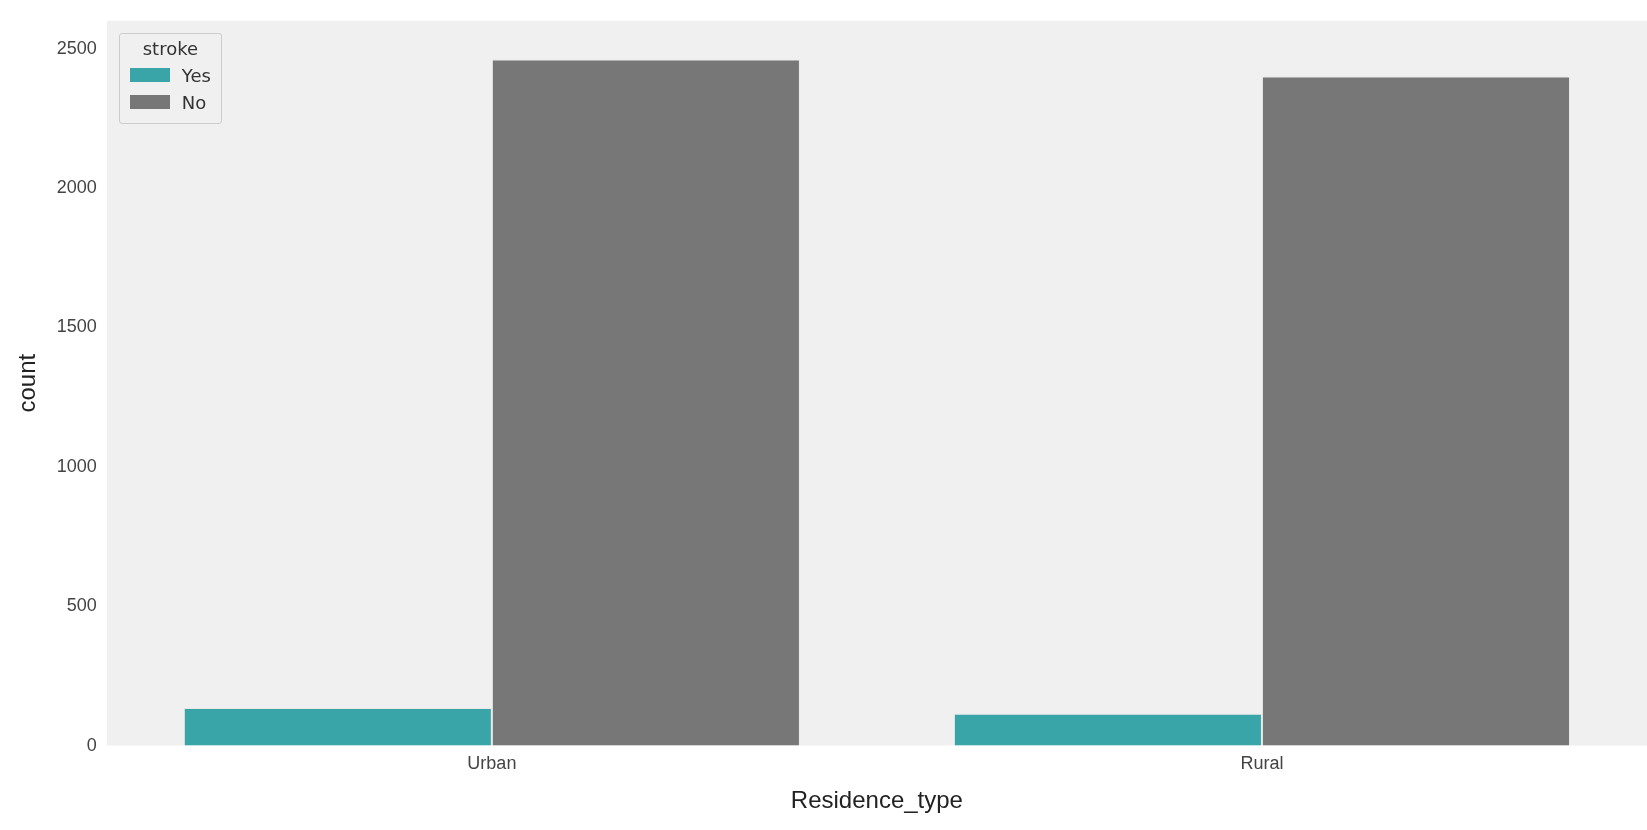 The image size is (1647, 830). Describe the element at coordinates (1262, 763) in the screenshot. I see `x-tick-label: Rural` at that location.